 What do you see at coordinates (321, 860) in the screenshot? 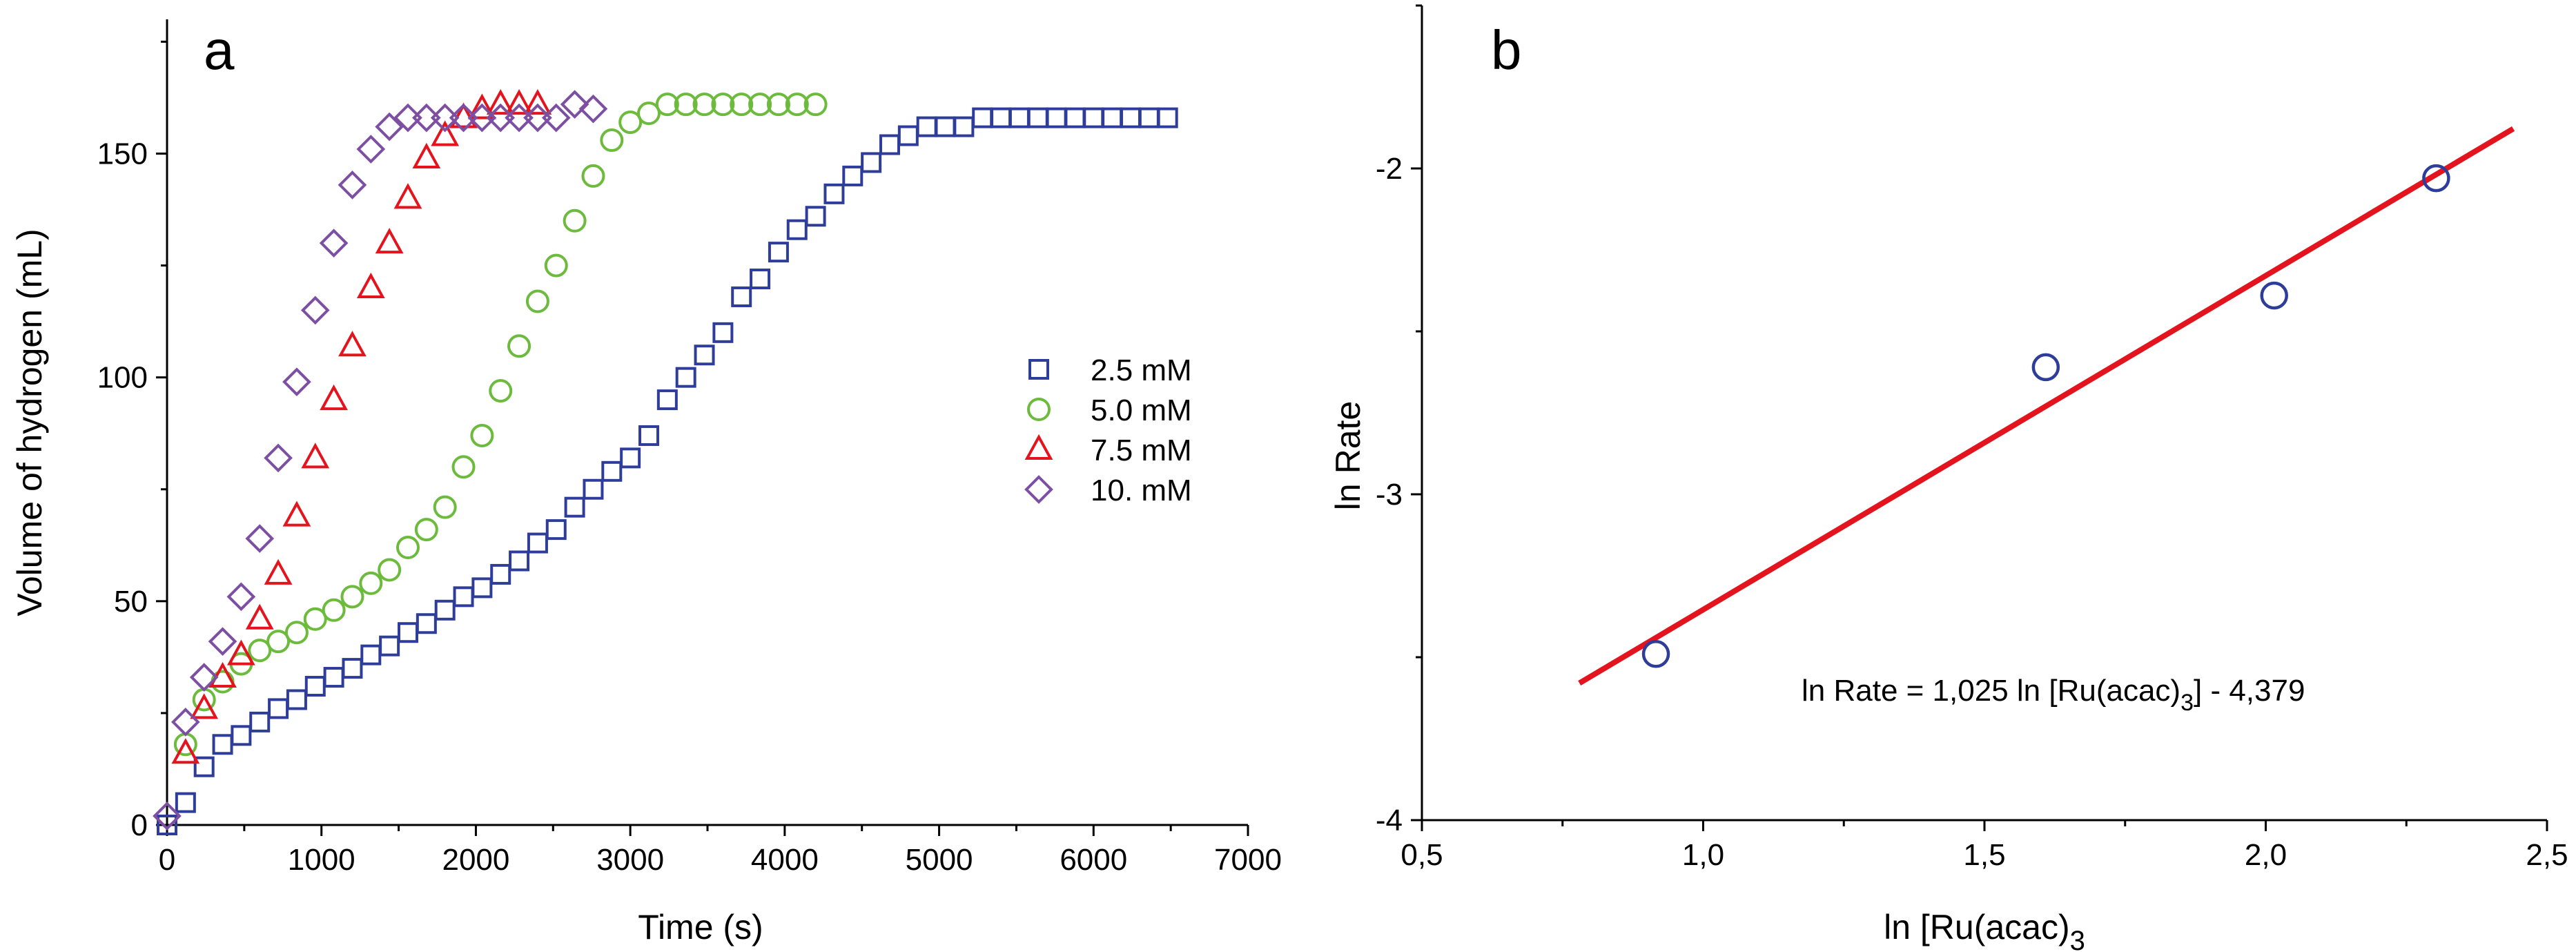
I see `panel-a-x-tick-label: 1000` at bounding box center [321, 860].